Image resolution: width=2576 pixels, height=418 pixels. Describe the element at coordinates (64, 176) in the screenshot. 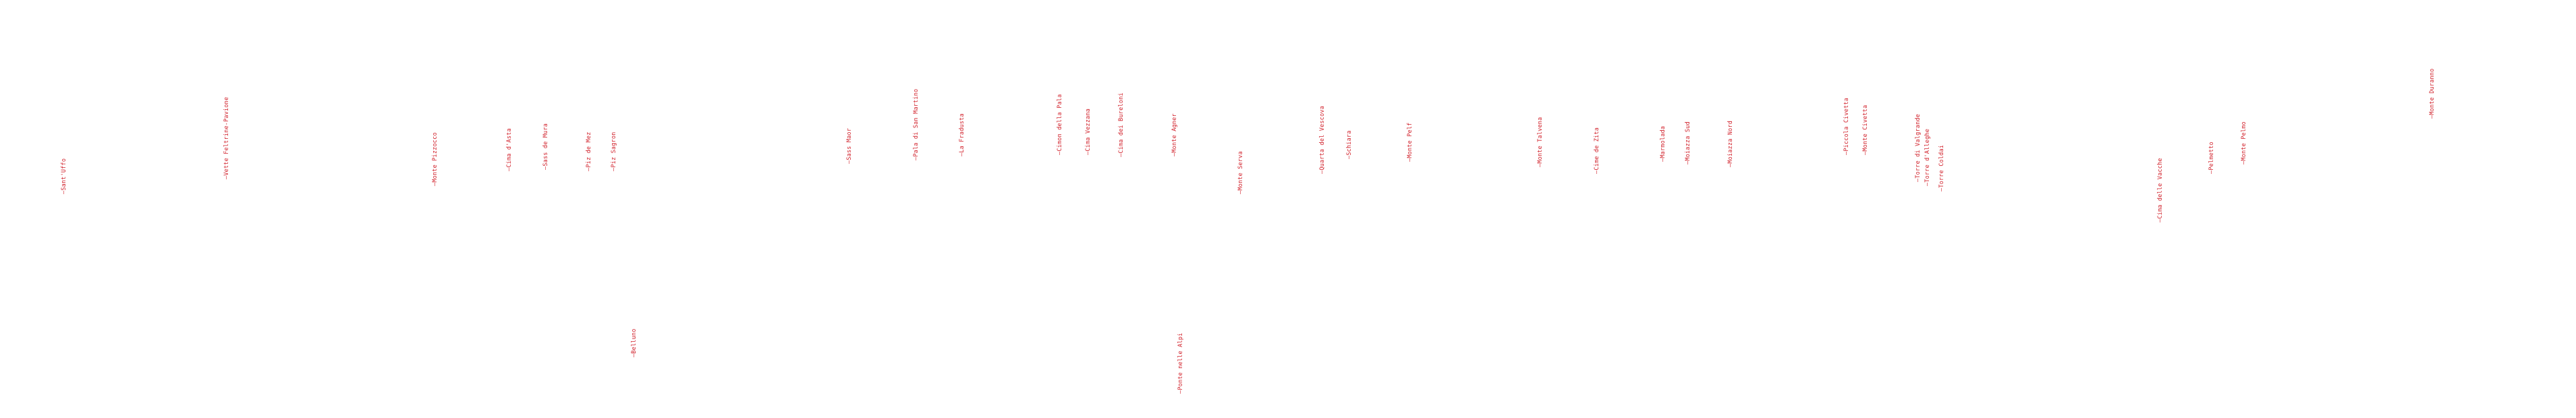

I see `peak-label: —Sant'Uffo` at that location.